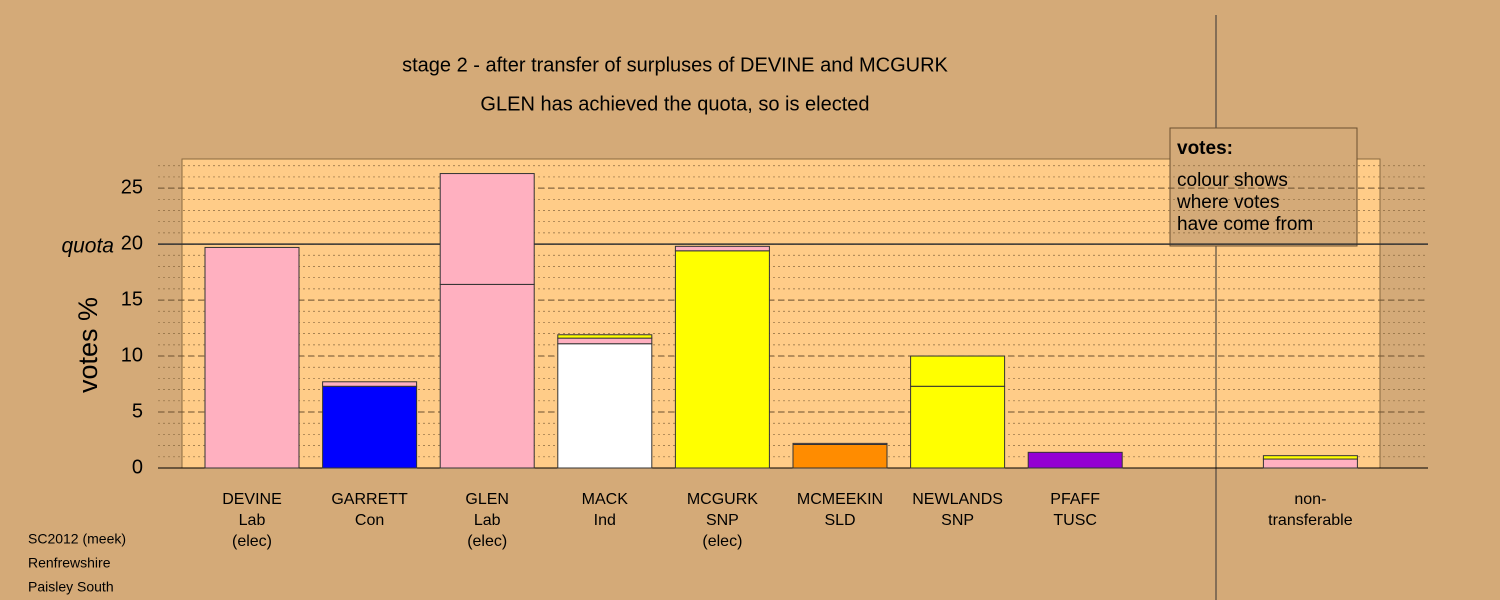  Describe the element at coordinates (1075, 499) in the screenshot. I see `x-tick-label: PFAFF` at that location.